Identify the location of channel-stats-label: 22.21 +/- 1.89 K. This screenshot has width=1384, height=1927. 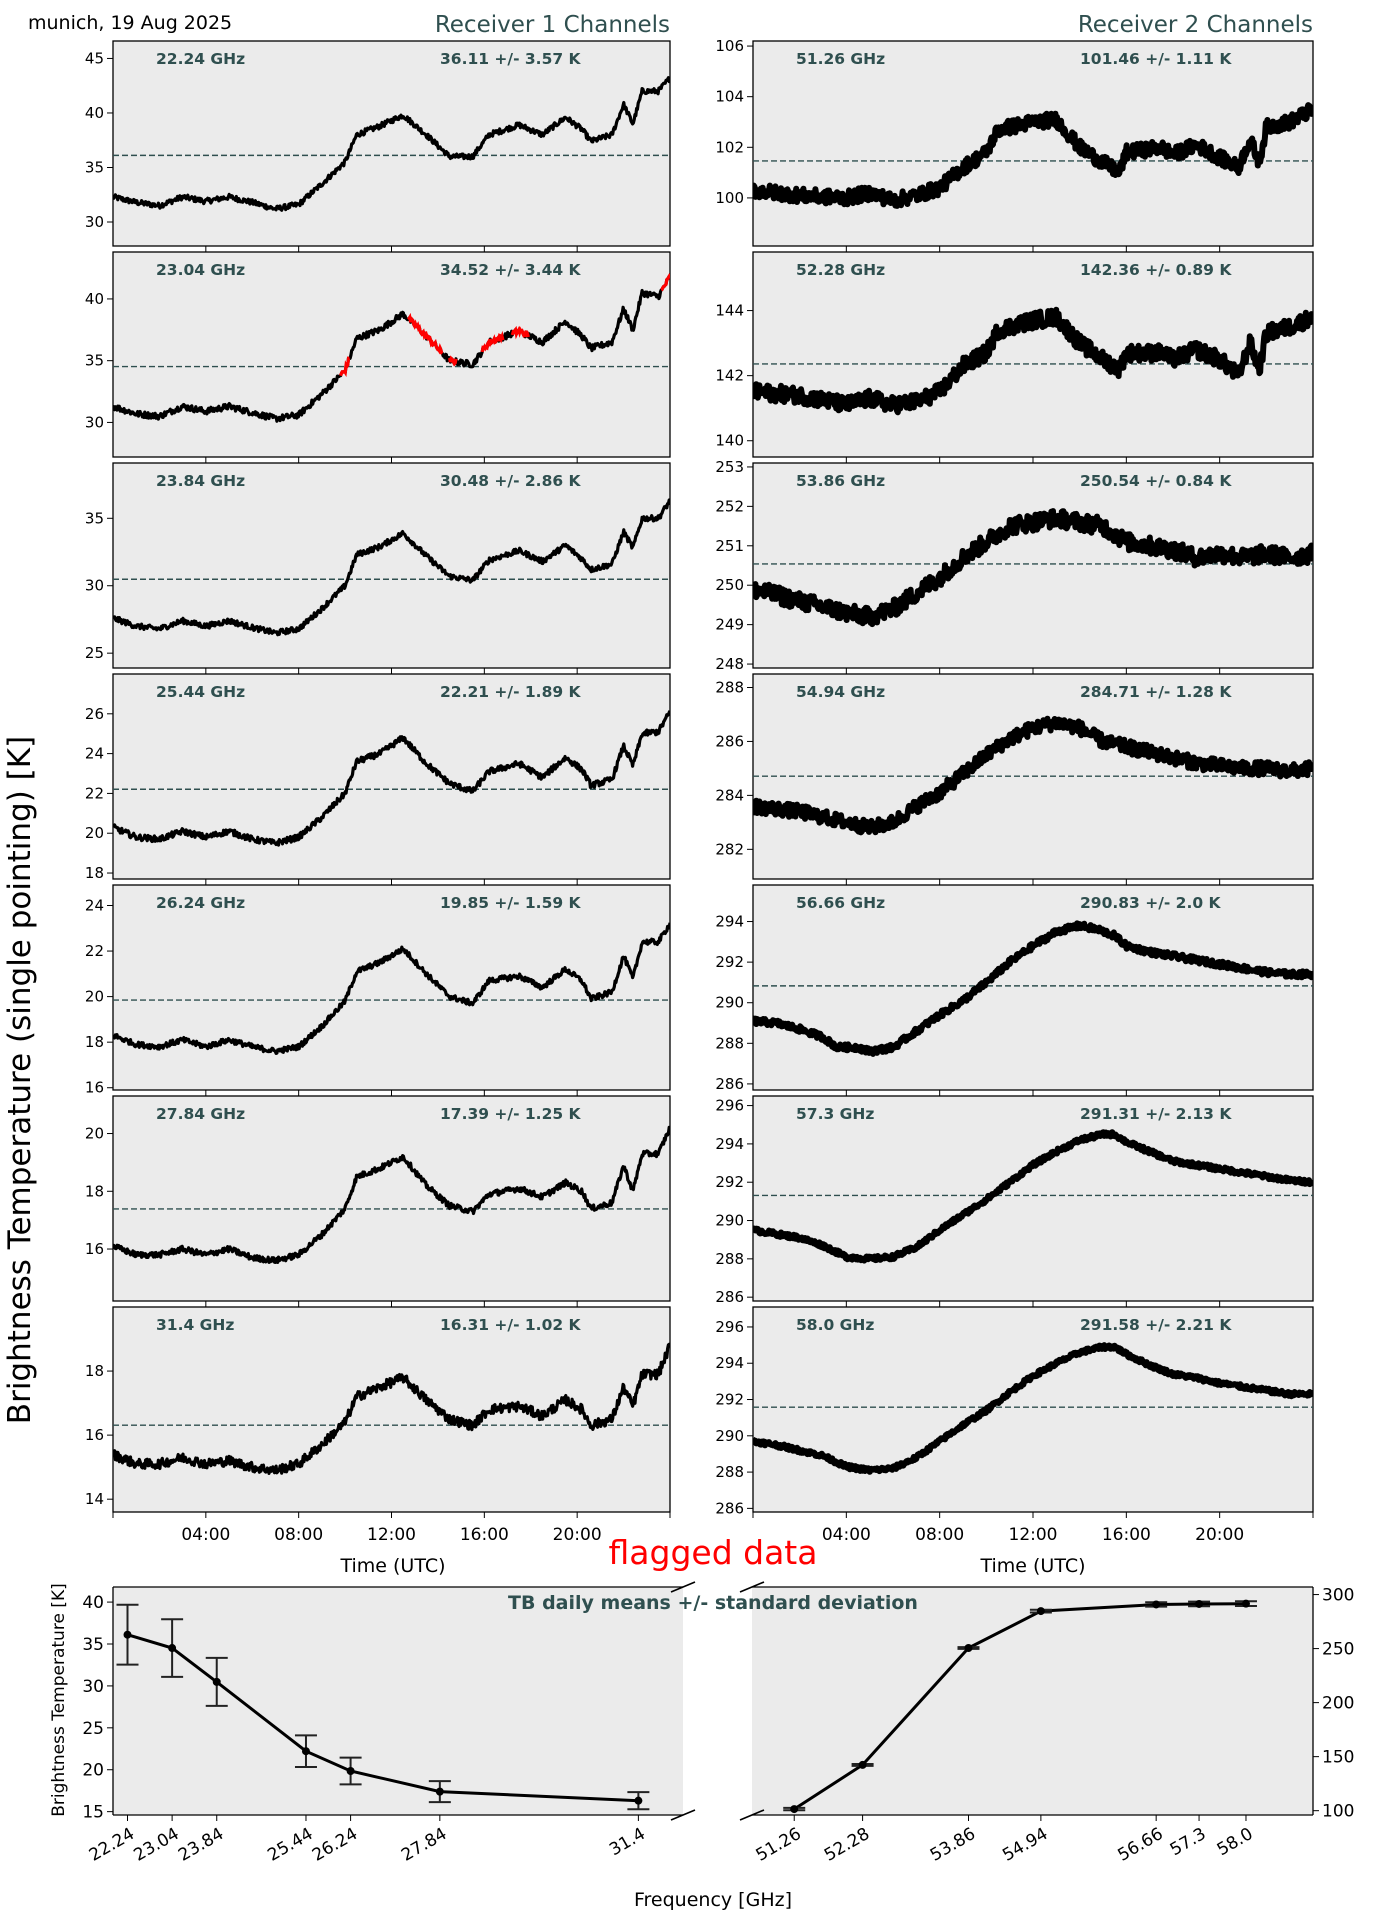
(511, 692).